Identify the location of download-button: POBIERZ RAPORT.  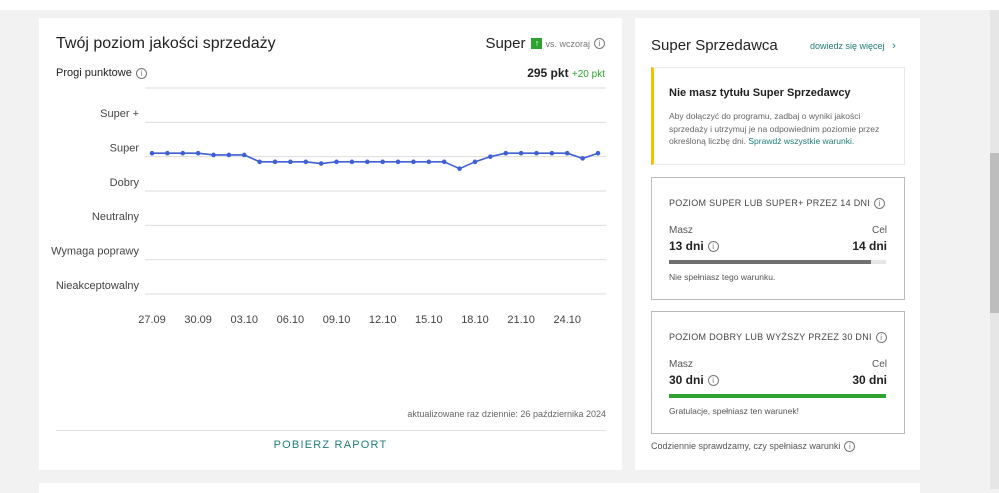
(330, 445).